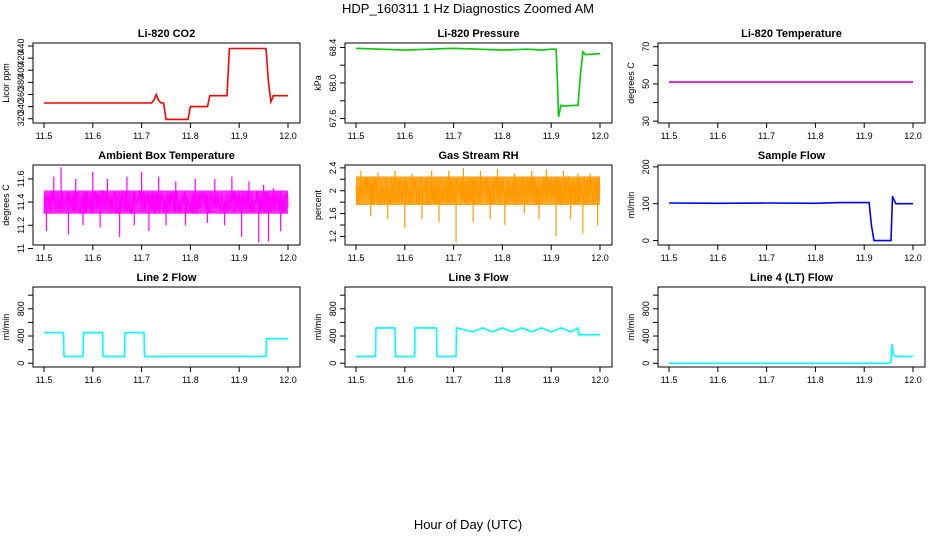 The image size is (936, 540). I want to click on y-tick-label: 70, so click(646, 47).